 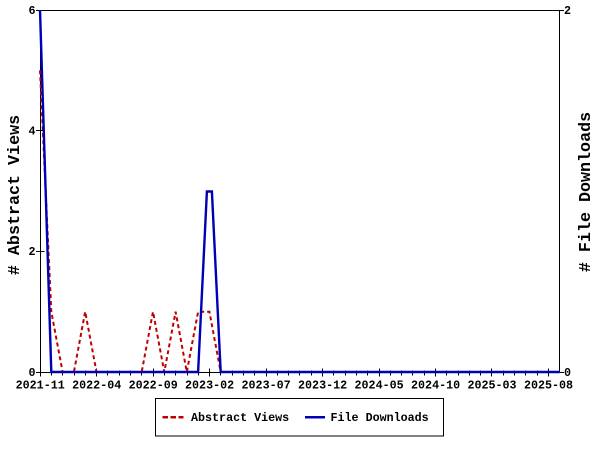 What do you see at coordinates (586, 192) in the screenshot?
I see `svg-text: # File Downloads` at bounding box center [586, 192].